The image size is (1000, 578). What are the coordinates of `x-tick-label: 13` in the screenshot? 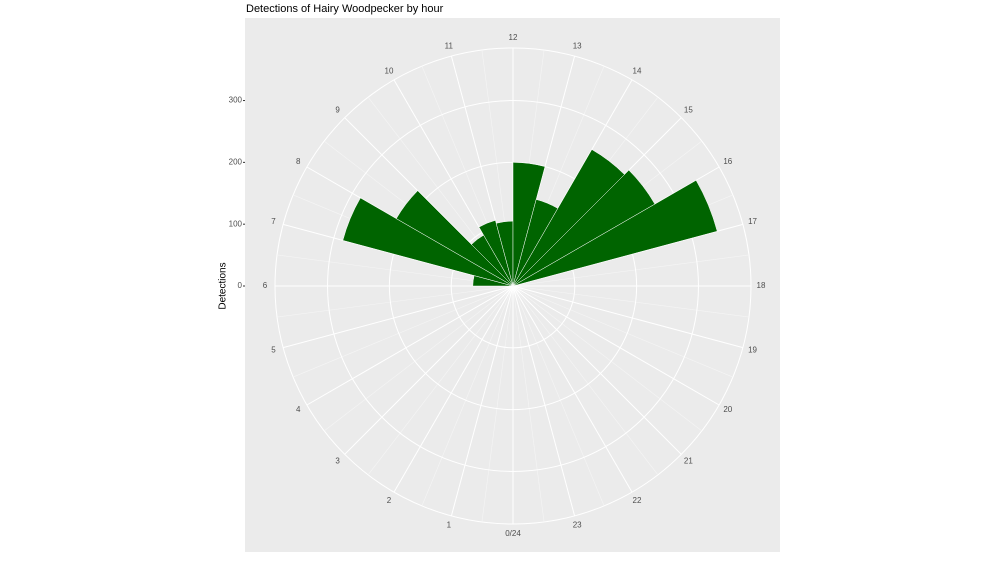 It's located at (577, 46).